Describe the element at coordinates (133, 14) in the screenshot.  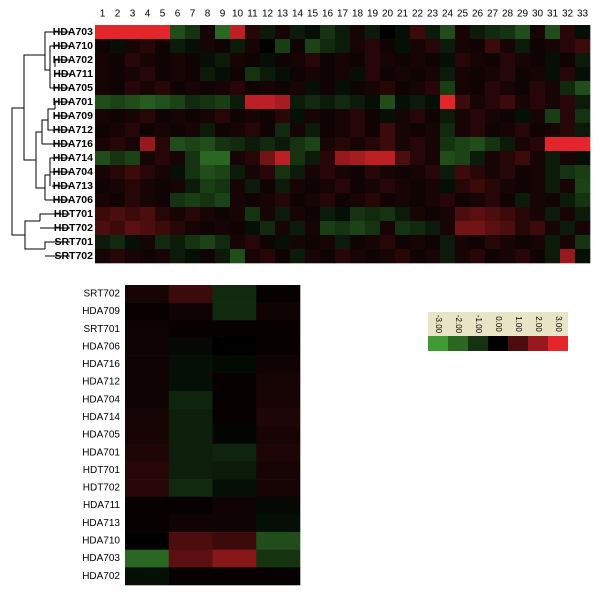
I see `column-label: 3` at that location.